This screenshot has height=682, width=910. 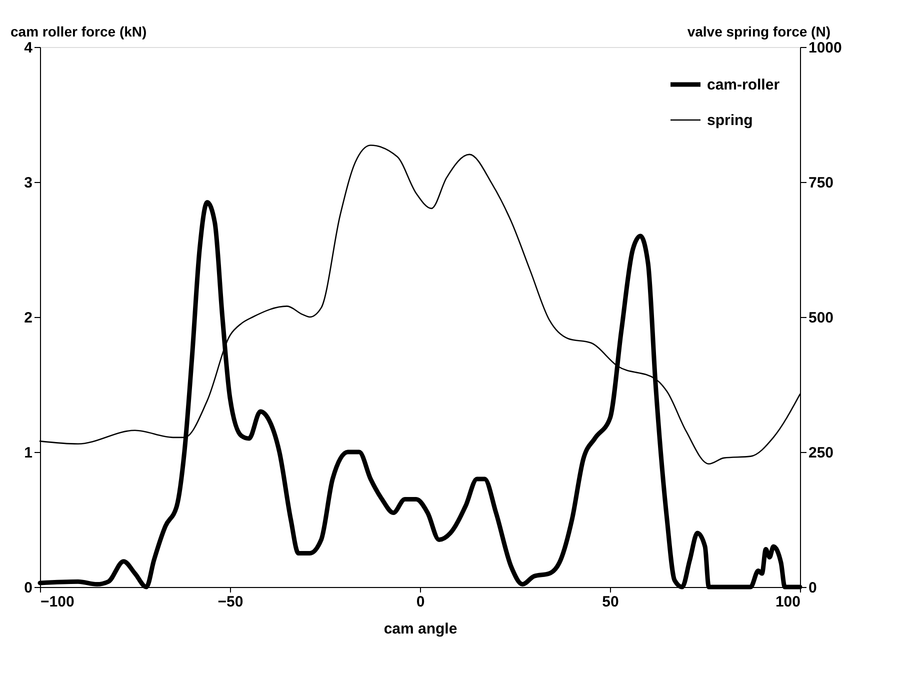 What do you see at coordinates (78, 32) in the screenshot?
I see `y-axis-title: cam roller force (kN)` at bounding box center [78, 32].